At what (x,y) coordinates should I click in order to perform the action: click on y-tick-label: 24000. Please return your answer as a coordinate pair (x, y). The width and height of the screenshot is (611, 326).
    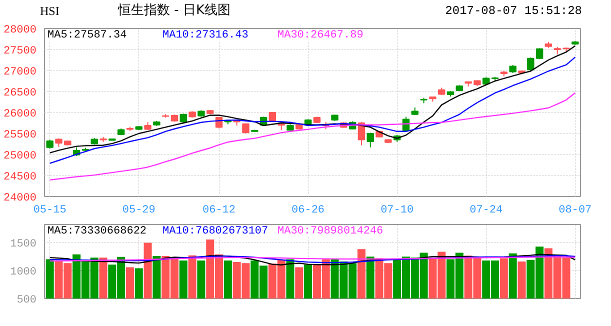
    Looking at the image, I should click on (20, 198).